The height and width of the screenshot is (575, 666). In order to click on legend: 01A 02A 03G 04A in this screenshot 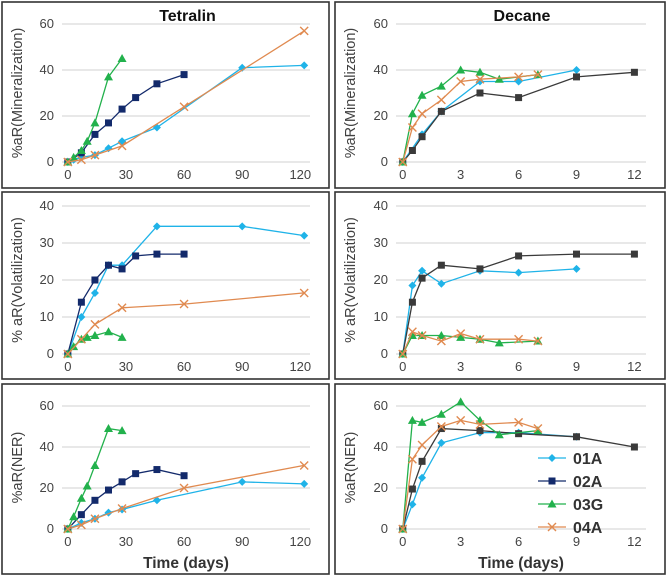, I will do `click(570, 494)`.